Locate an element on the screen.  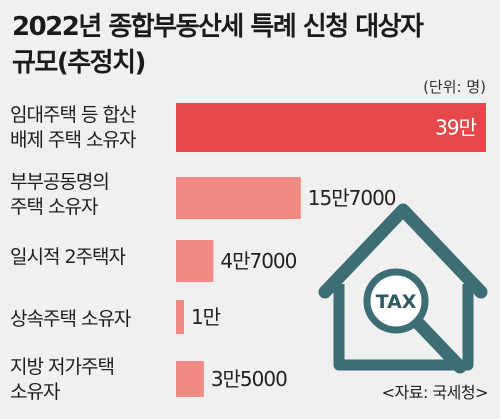
unit-label: (단위: 명) is located at coordinates (454, 87).